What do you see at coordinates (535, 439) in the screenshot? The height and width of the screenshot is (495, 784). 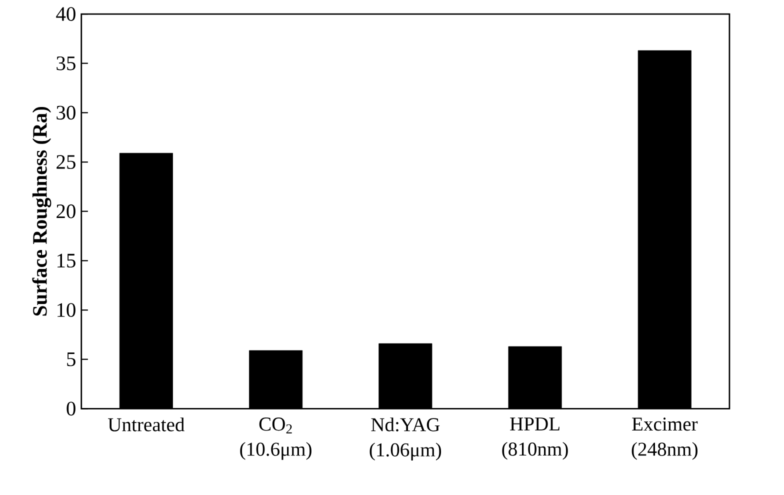 I see `x-tick-label: HPDL (810nm)` at bounding box center [535, 439].